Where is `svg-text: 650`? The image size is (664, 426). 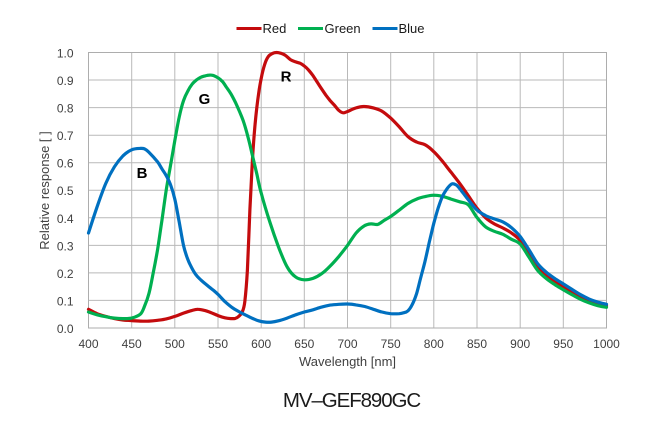
svg-text: 650 is located at coordinates (304, 344).